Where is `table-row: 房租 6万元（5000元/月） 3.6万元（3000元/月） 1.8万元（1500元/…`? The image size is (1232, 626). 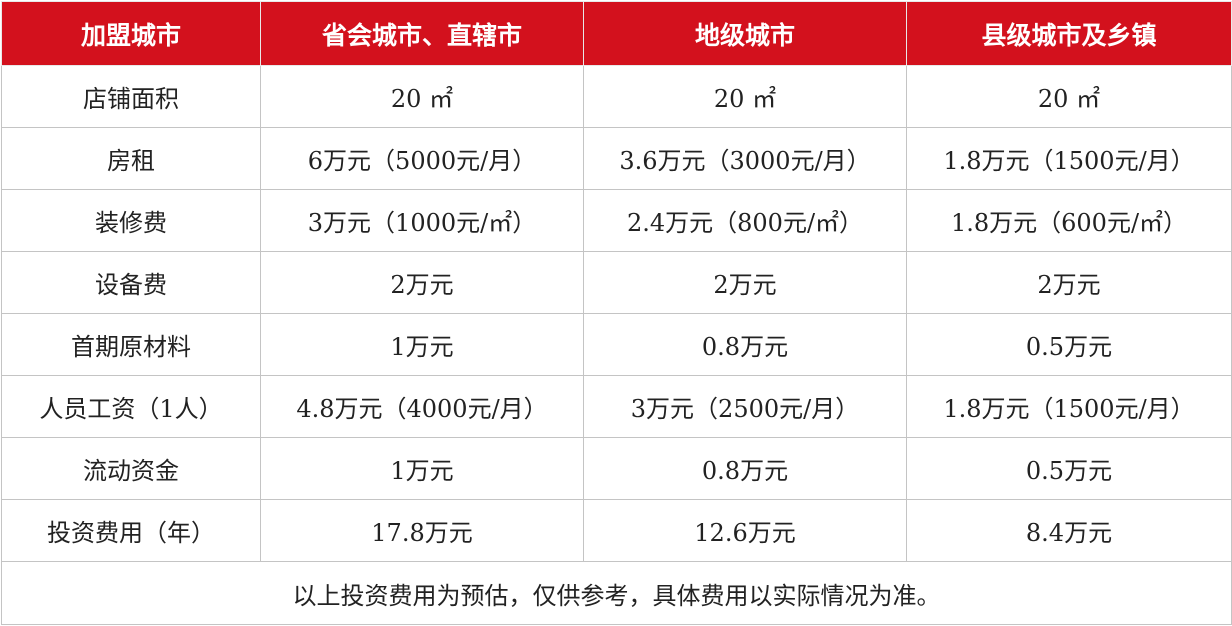 table-row: 房租 6万元（5000元/月） 3.6万元（3000元/月） 1.8万元（1500元/… is located at coordinates (616, 158).